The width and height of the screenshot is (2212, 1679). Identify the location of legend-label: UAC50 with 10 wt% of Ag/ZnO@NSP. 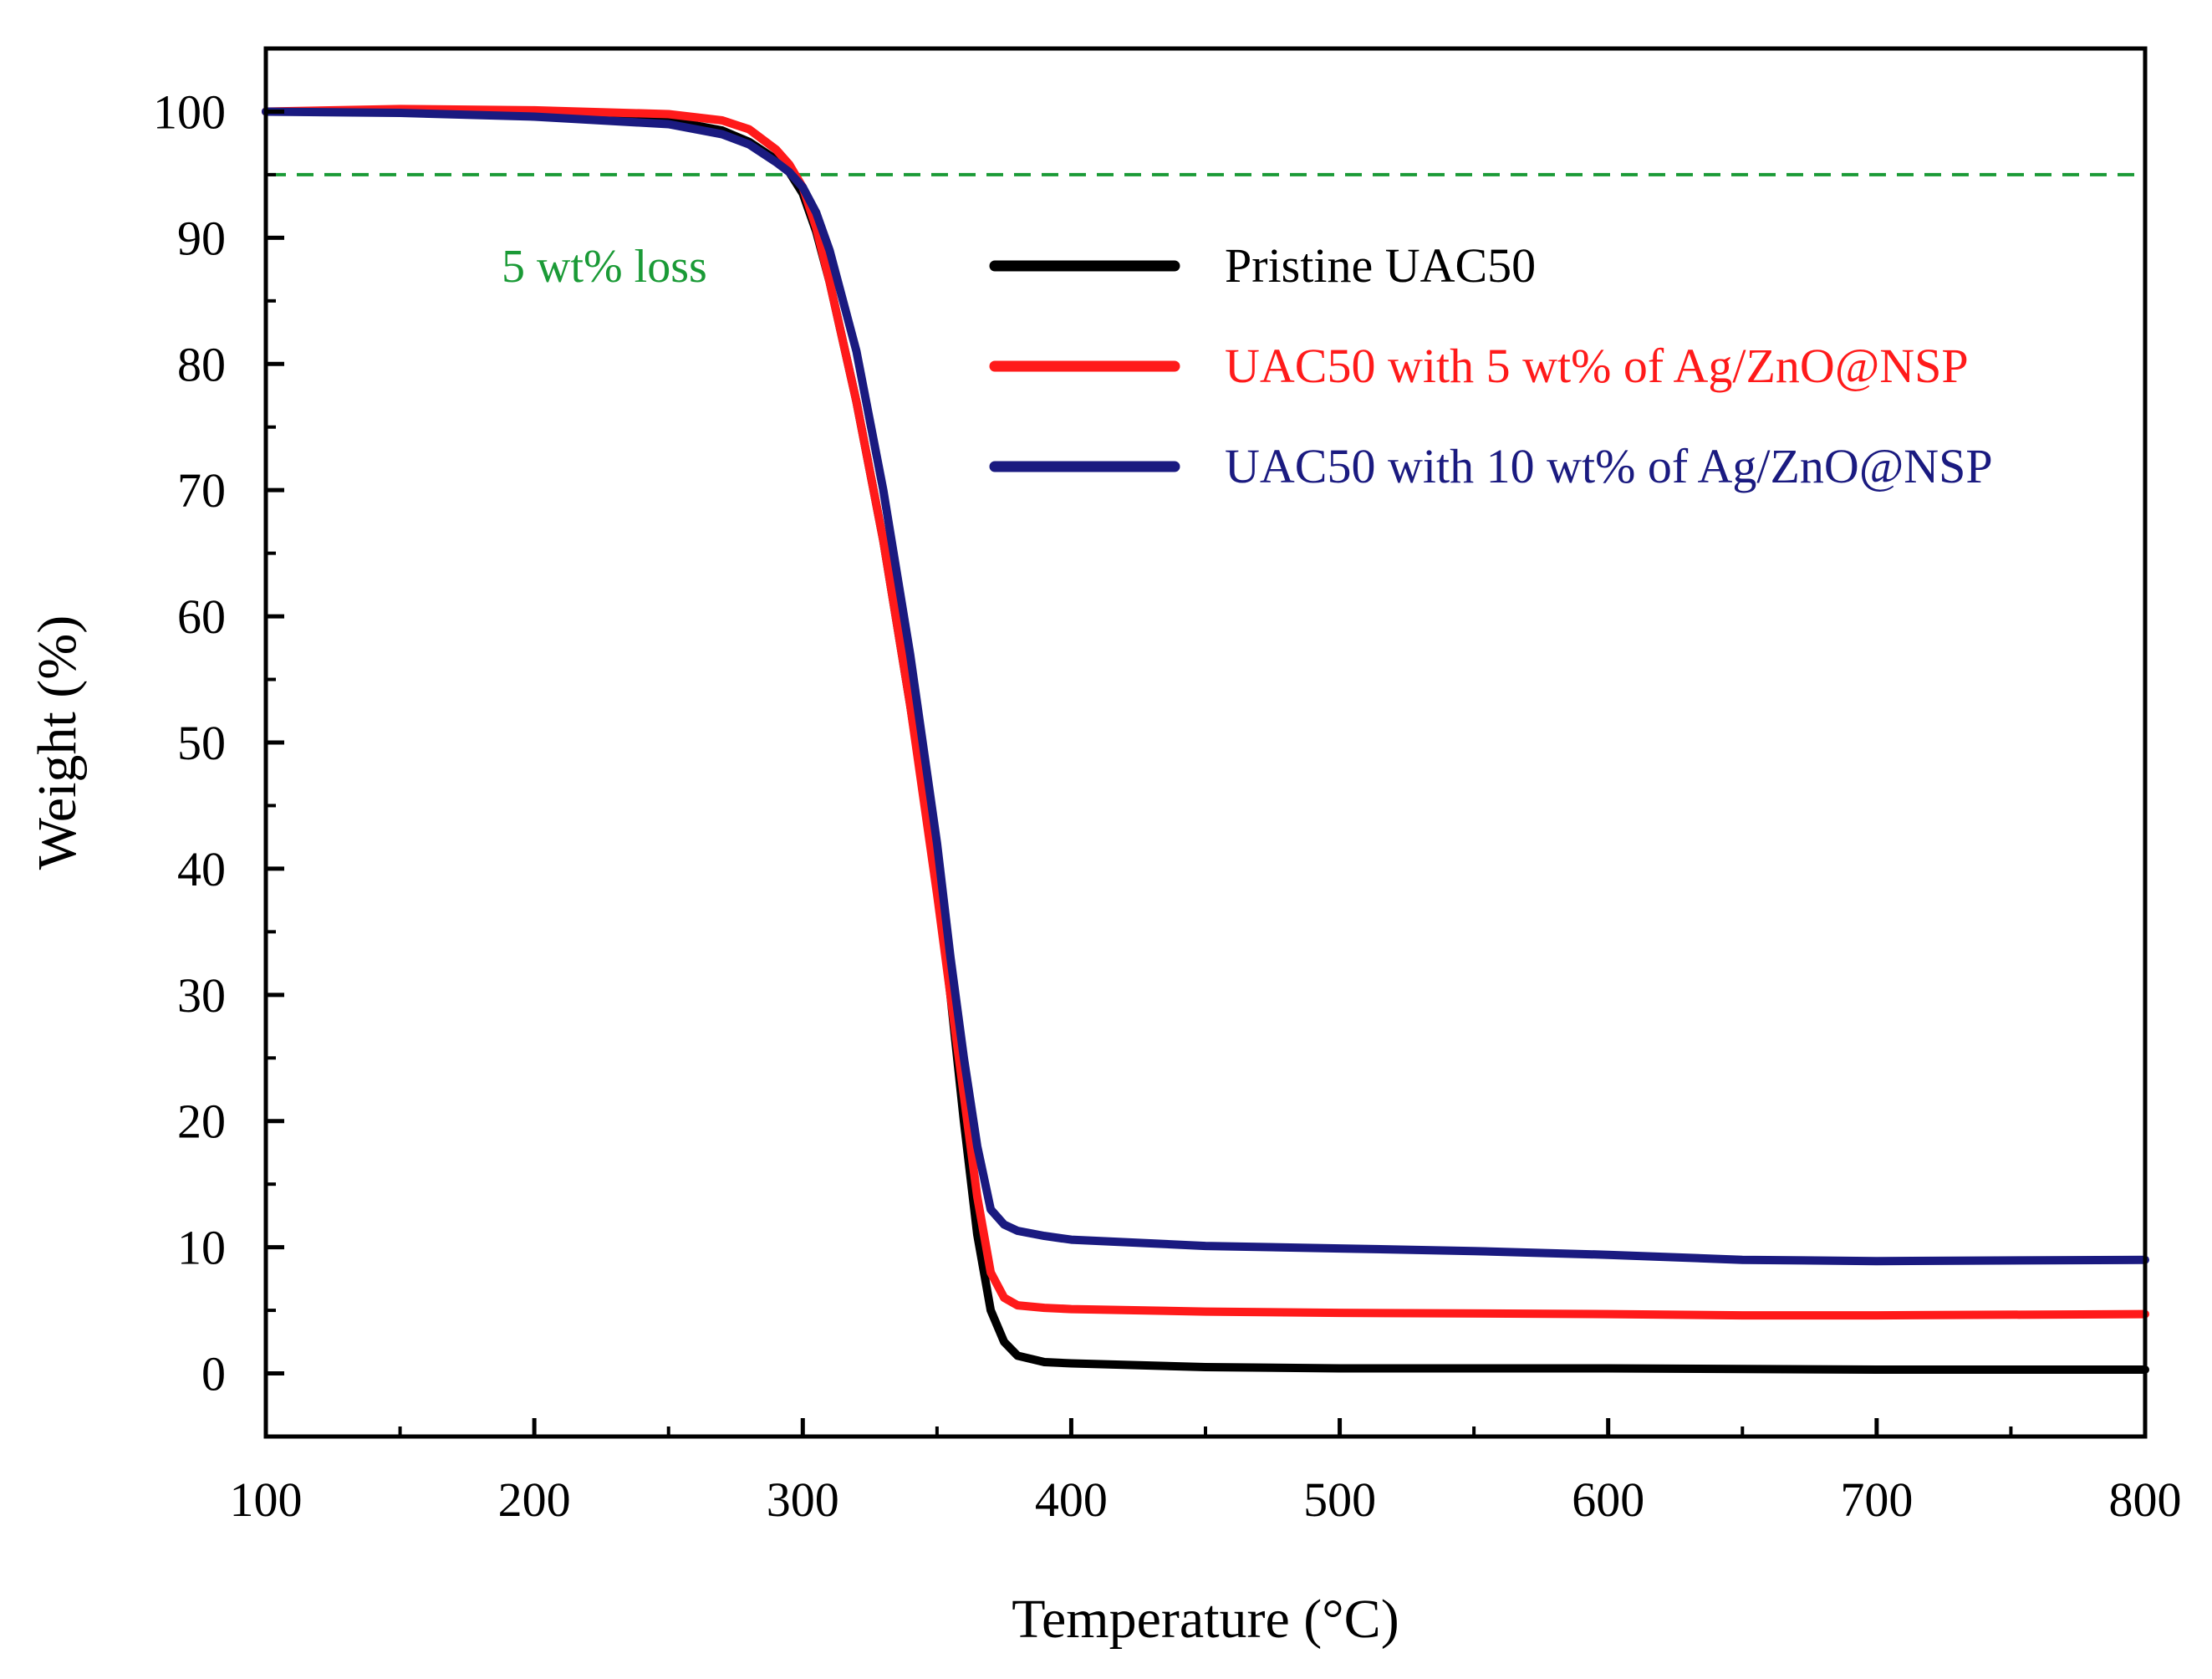
(1609, 466).